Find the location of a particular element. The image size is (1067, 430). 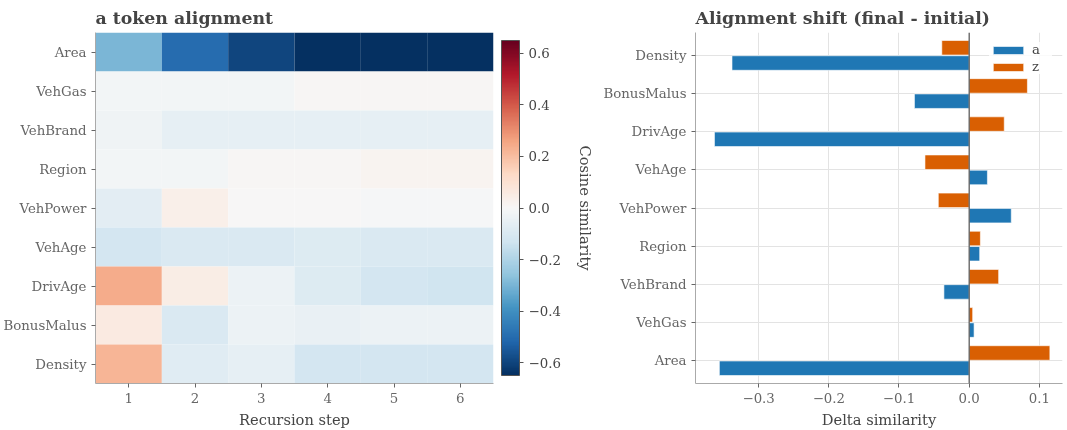

x-tick-label: 4 is located at coordinates (327, 398).